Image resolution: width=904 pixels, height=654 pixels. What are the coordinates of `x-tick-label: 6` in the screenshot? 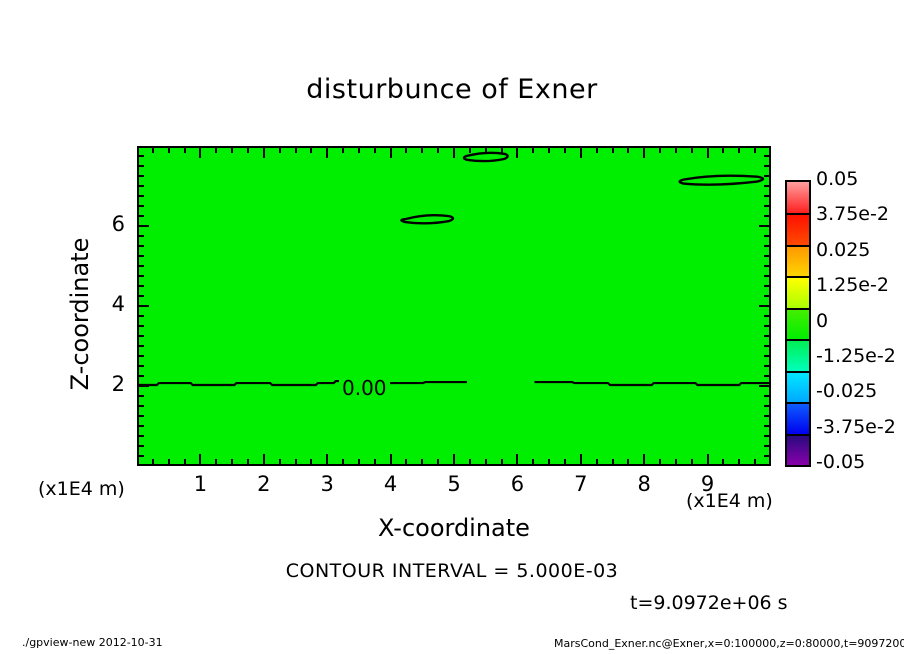 It's located at (517, 484).